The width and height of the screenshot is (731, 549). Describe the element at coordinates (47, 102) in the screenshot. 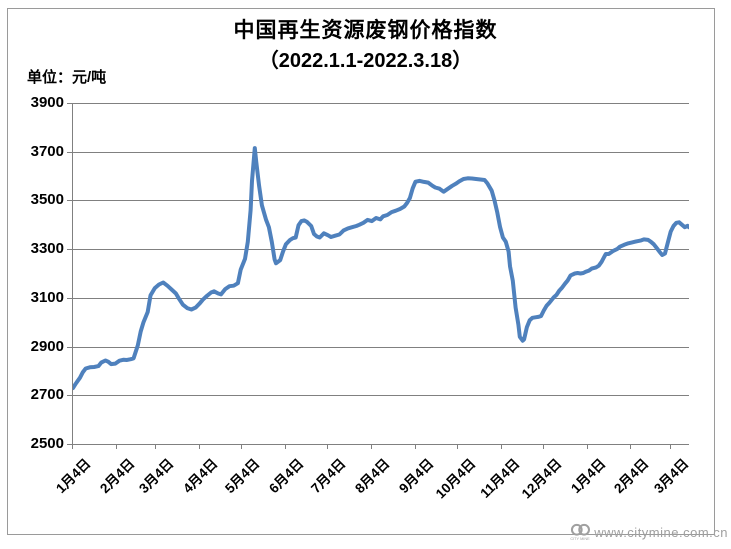

I see `y-tick-label: 3900` at that location.